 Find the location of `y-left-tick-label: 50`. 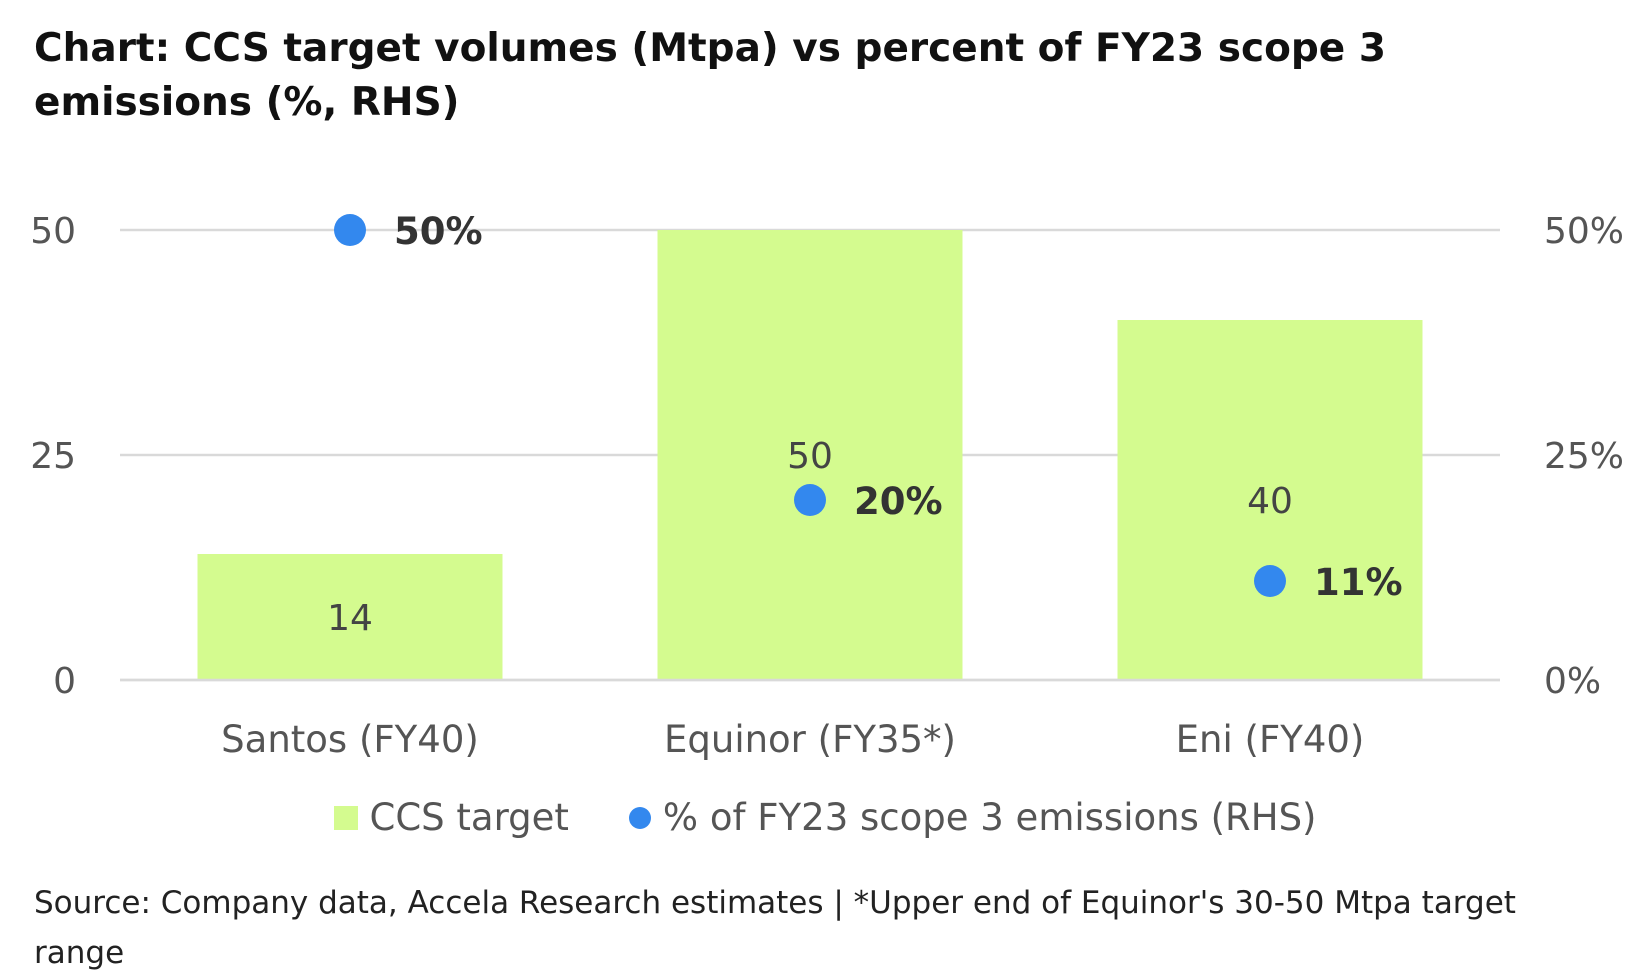

y-left-tick-label: 50 is located at coordinates (53, 231).